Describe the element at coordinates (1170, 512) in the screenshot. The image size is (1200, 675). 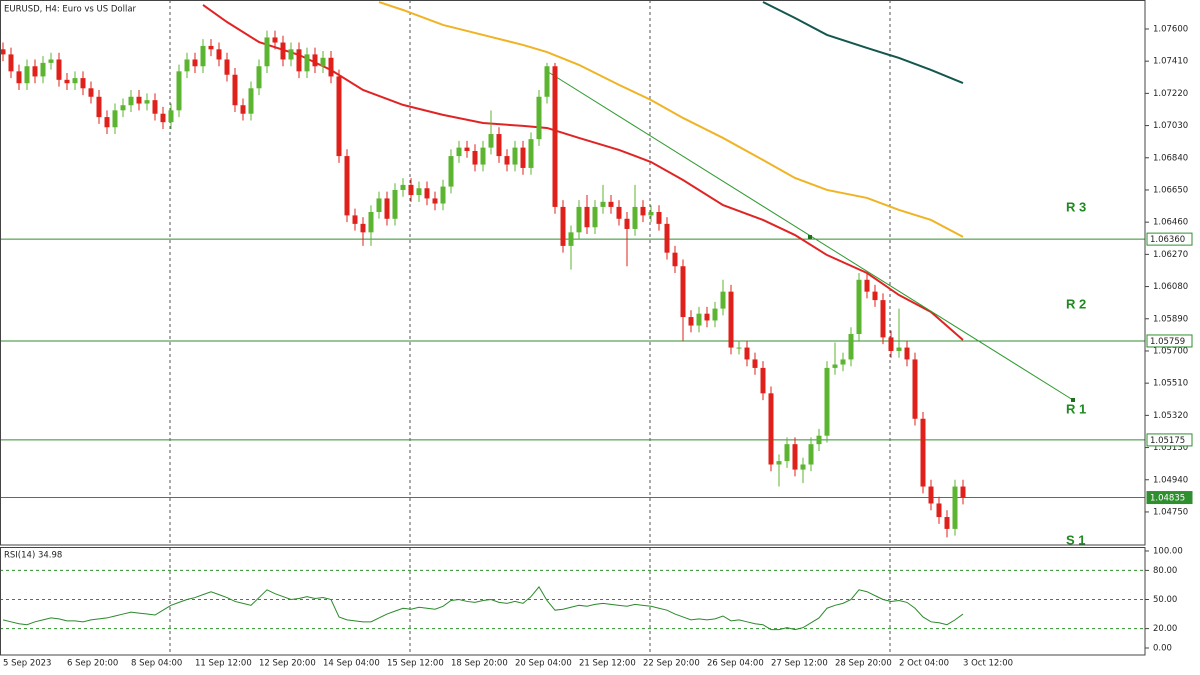
I see `y-tick-label: 1.04750` at that location.